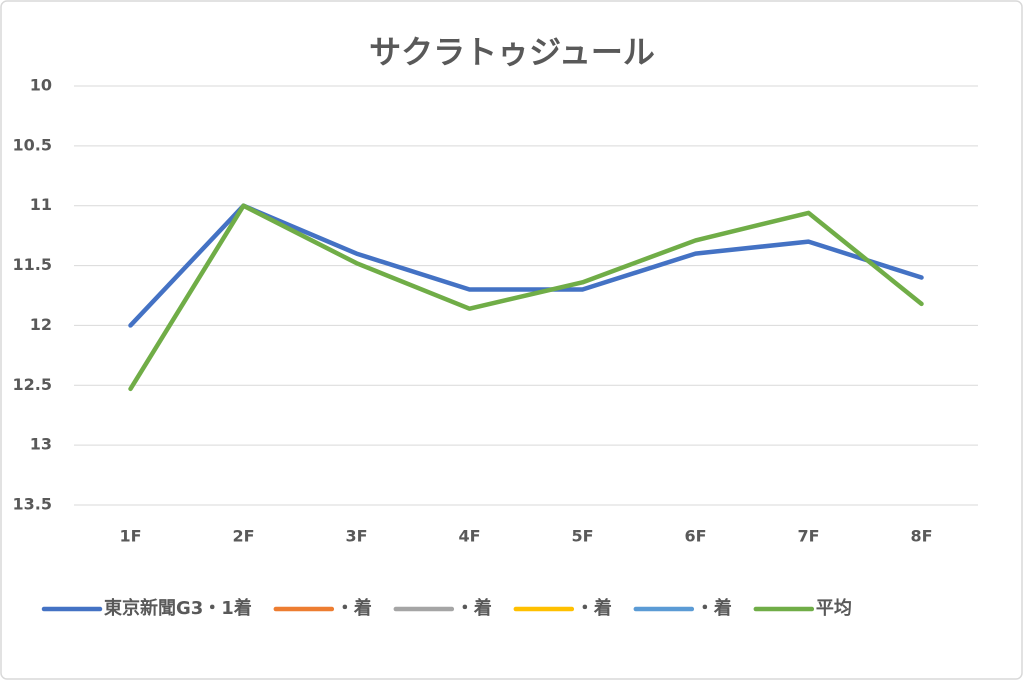  Describe the element at coordinates (41, 444) in the screenshot. I see `y-tick-label: 13` at that location.